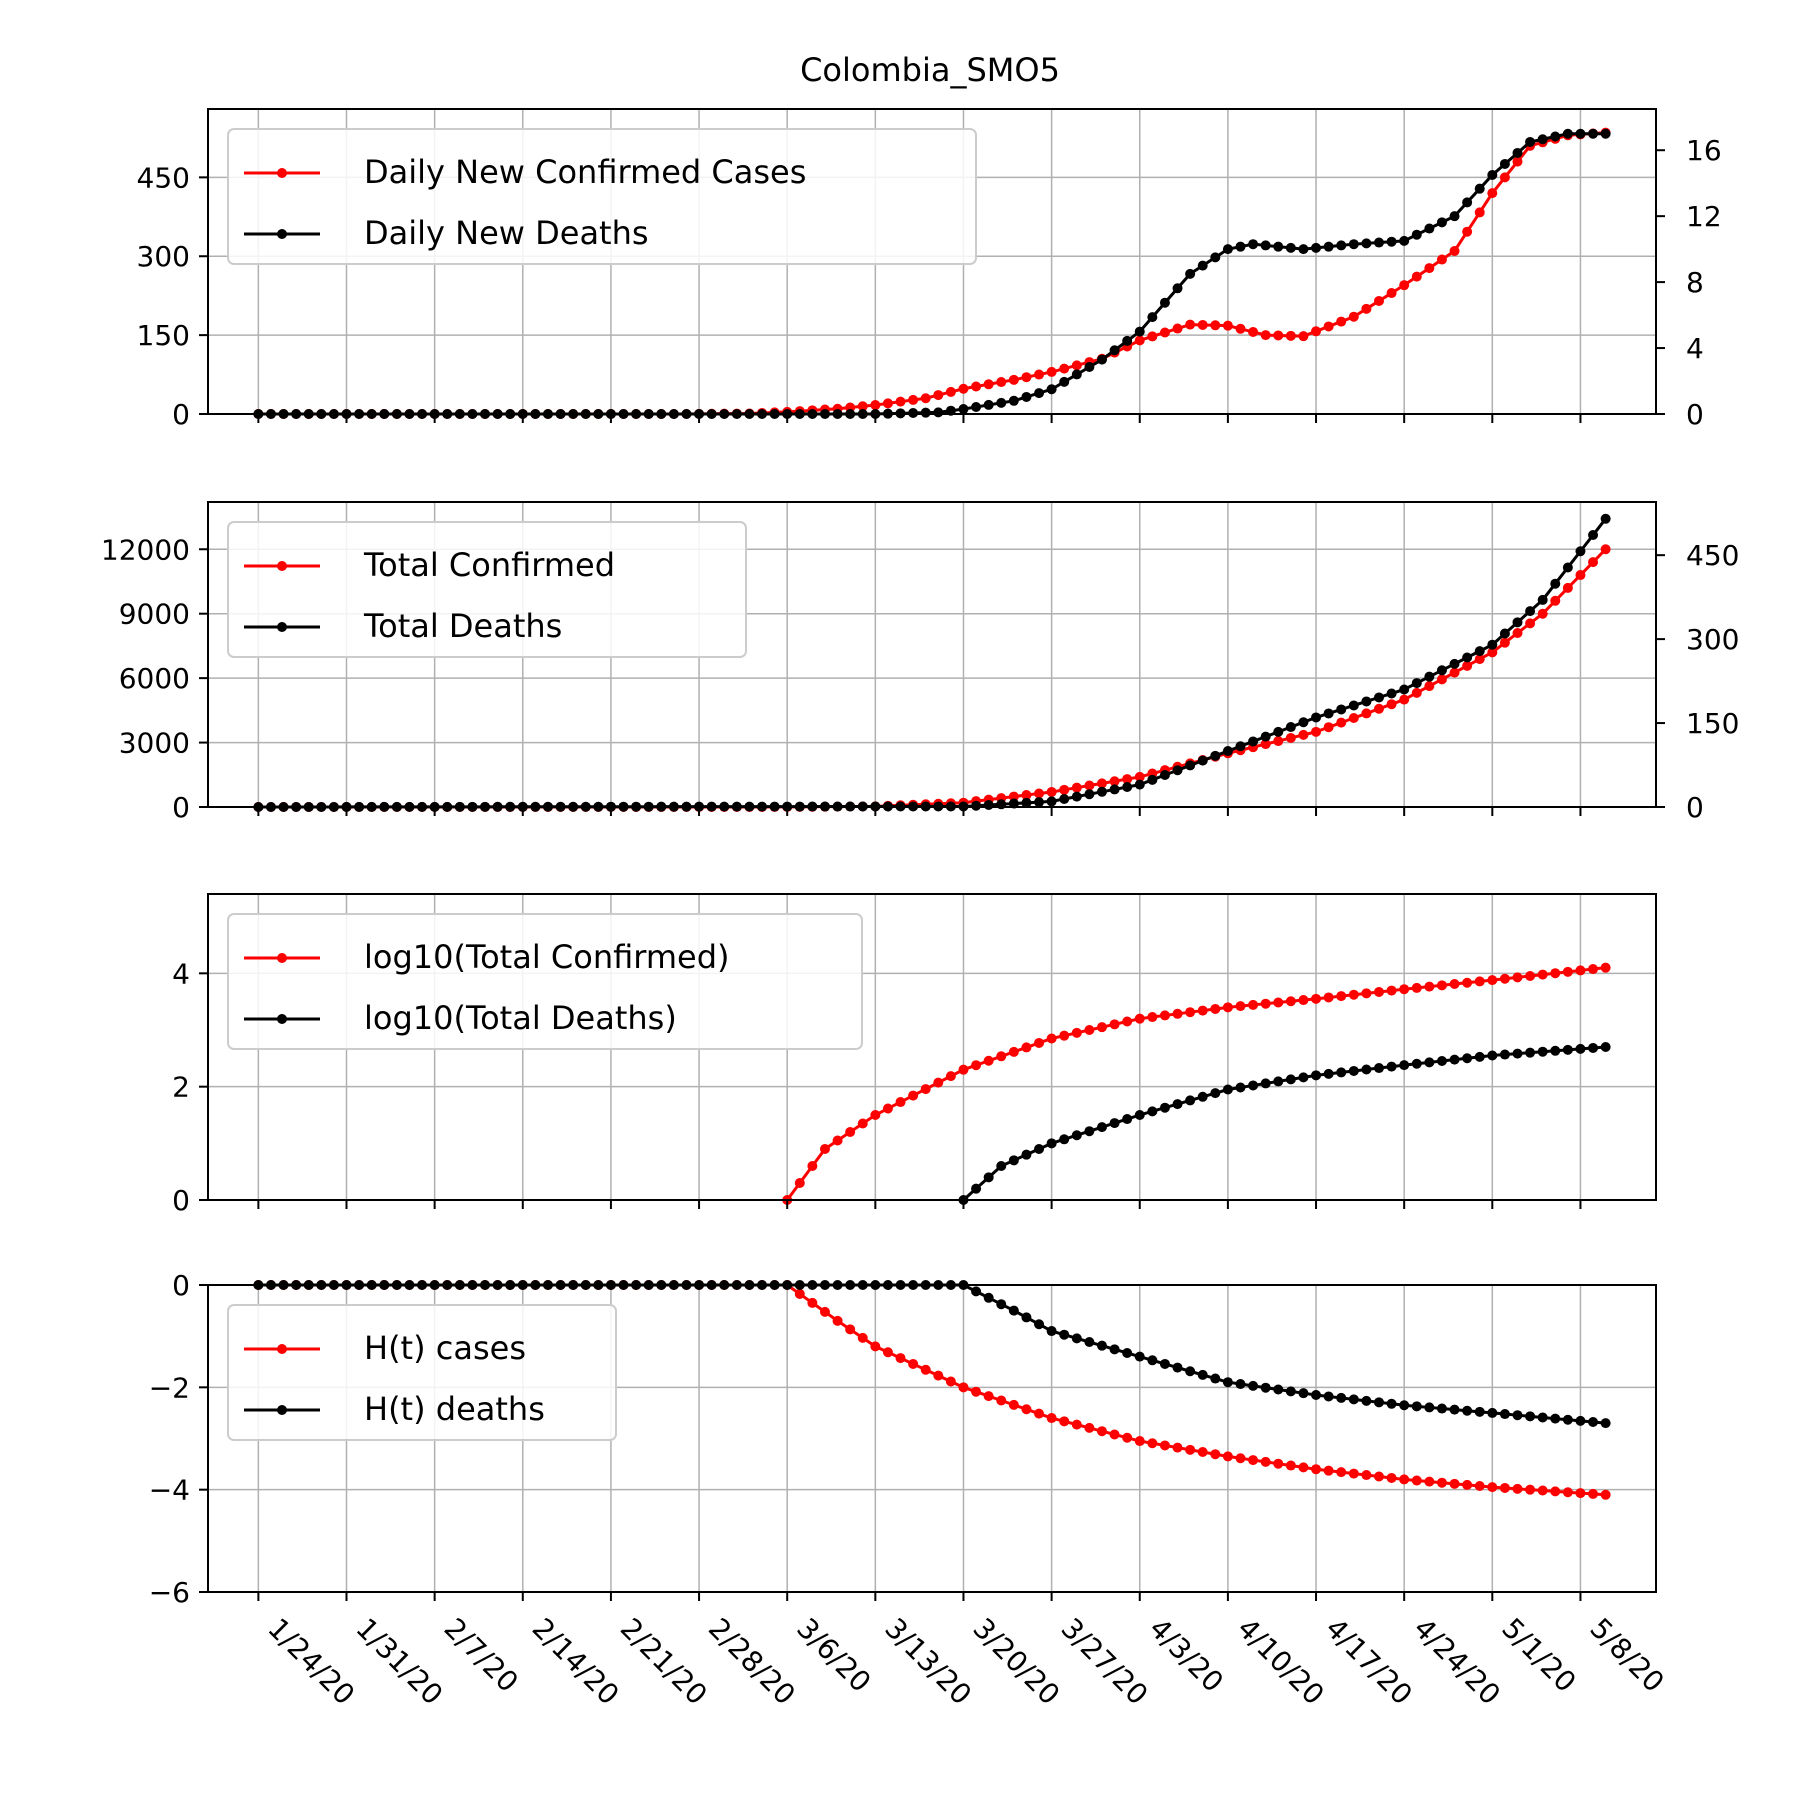 This screenshot has height=1800, width=1800. Describe the element at coordinates (145, 549) in the screenshot. I see `y-tick-label: 12000` at that location.